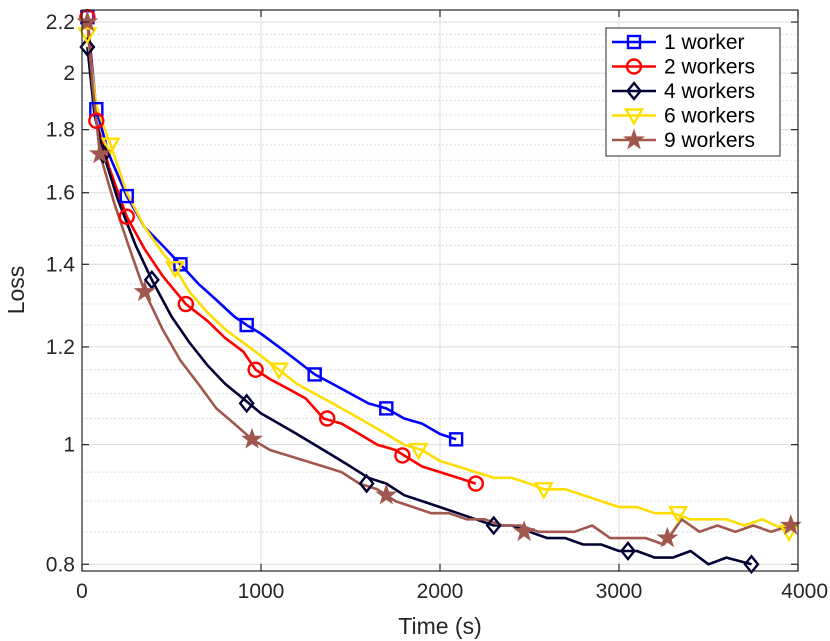  Describe the element at coordinates (440, 591) in the screenshot. I see `x-tick-label: 2000` at that location.